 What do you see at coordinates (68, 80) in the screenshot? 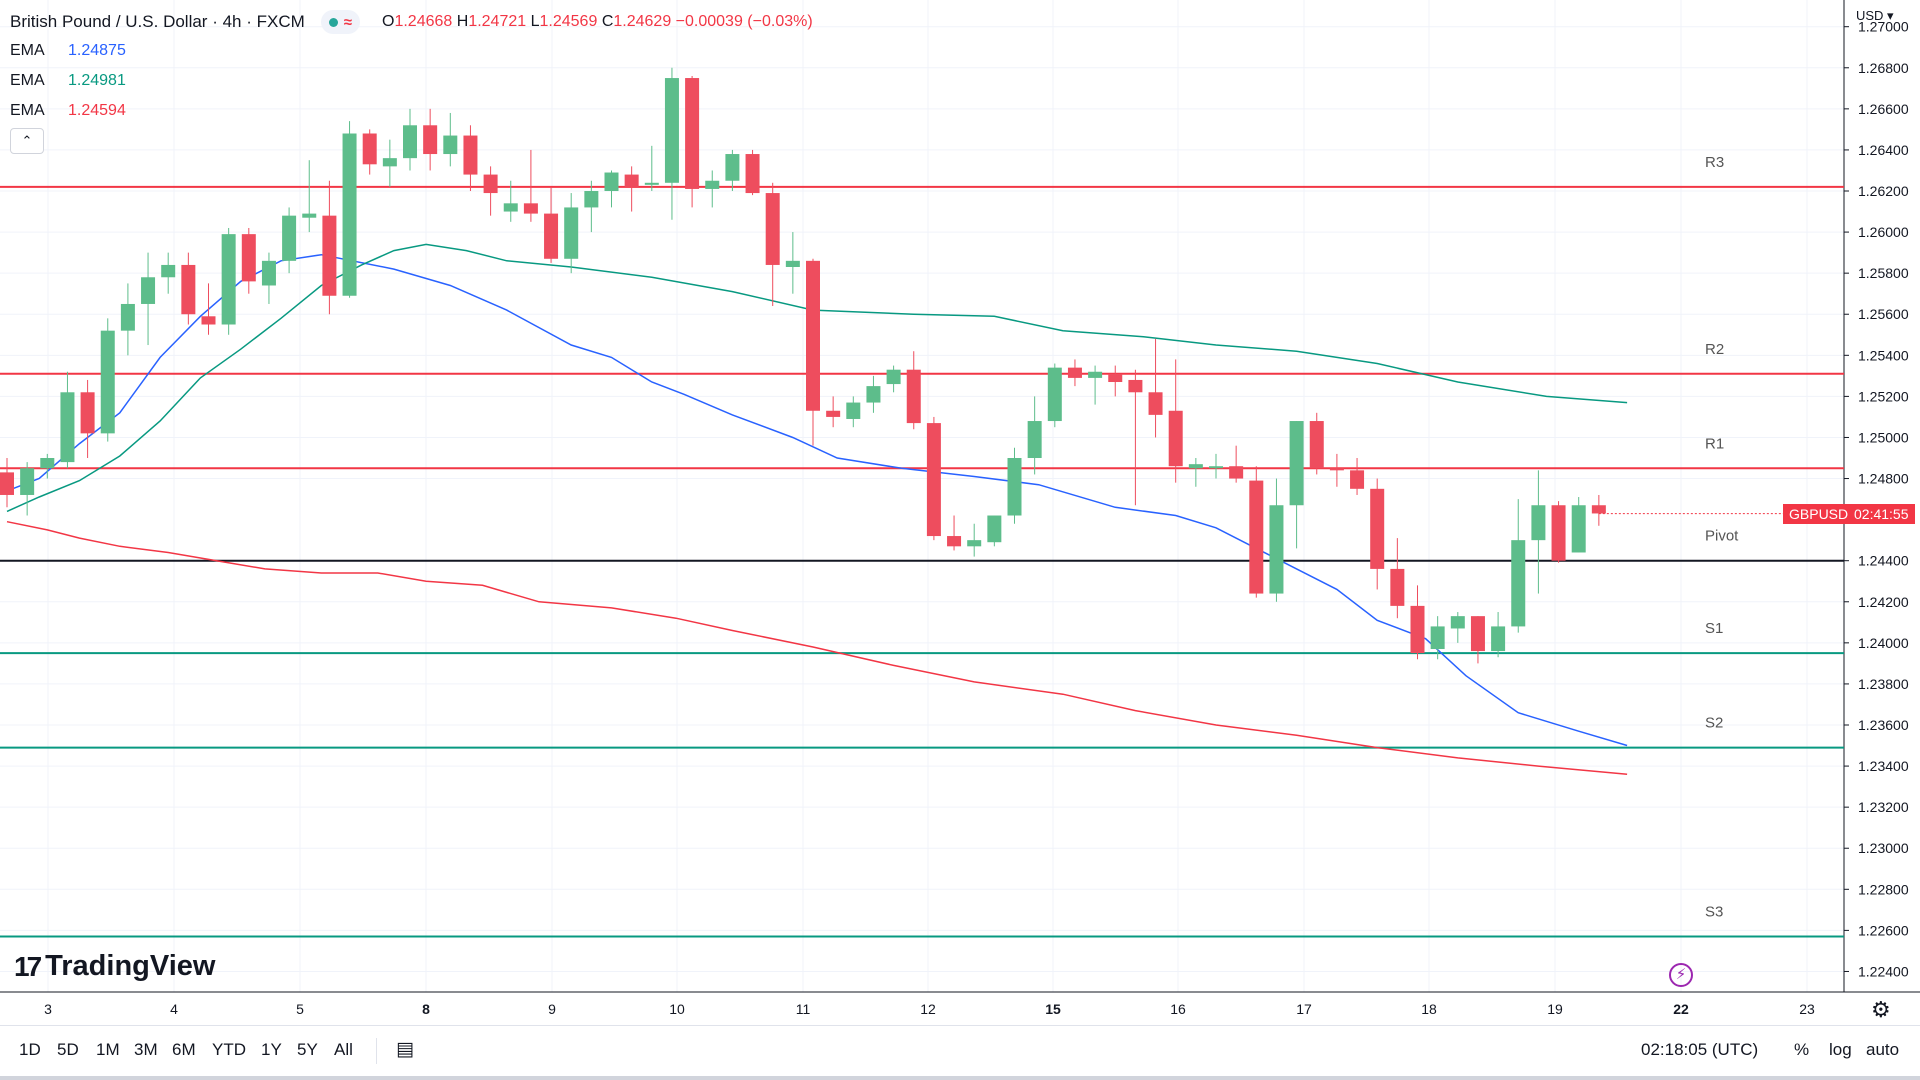
I see `ema-row-2: EMA 1.24981` at bounding box center [68, 80].